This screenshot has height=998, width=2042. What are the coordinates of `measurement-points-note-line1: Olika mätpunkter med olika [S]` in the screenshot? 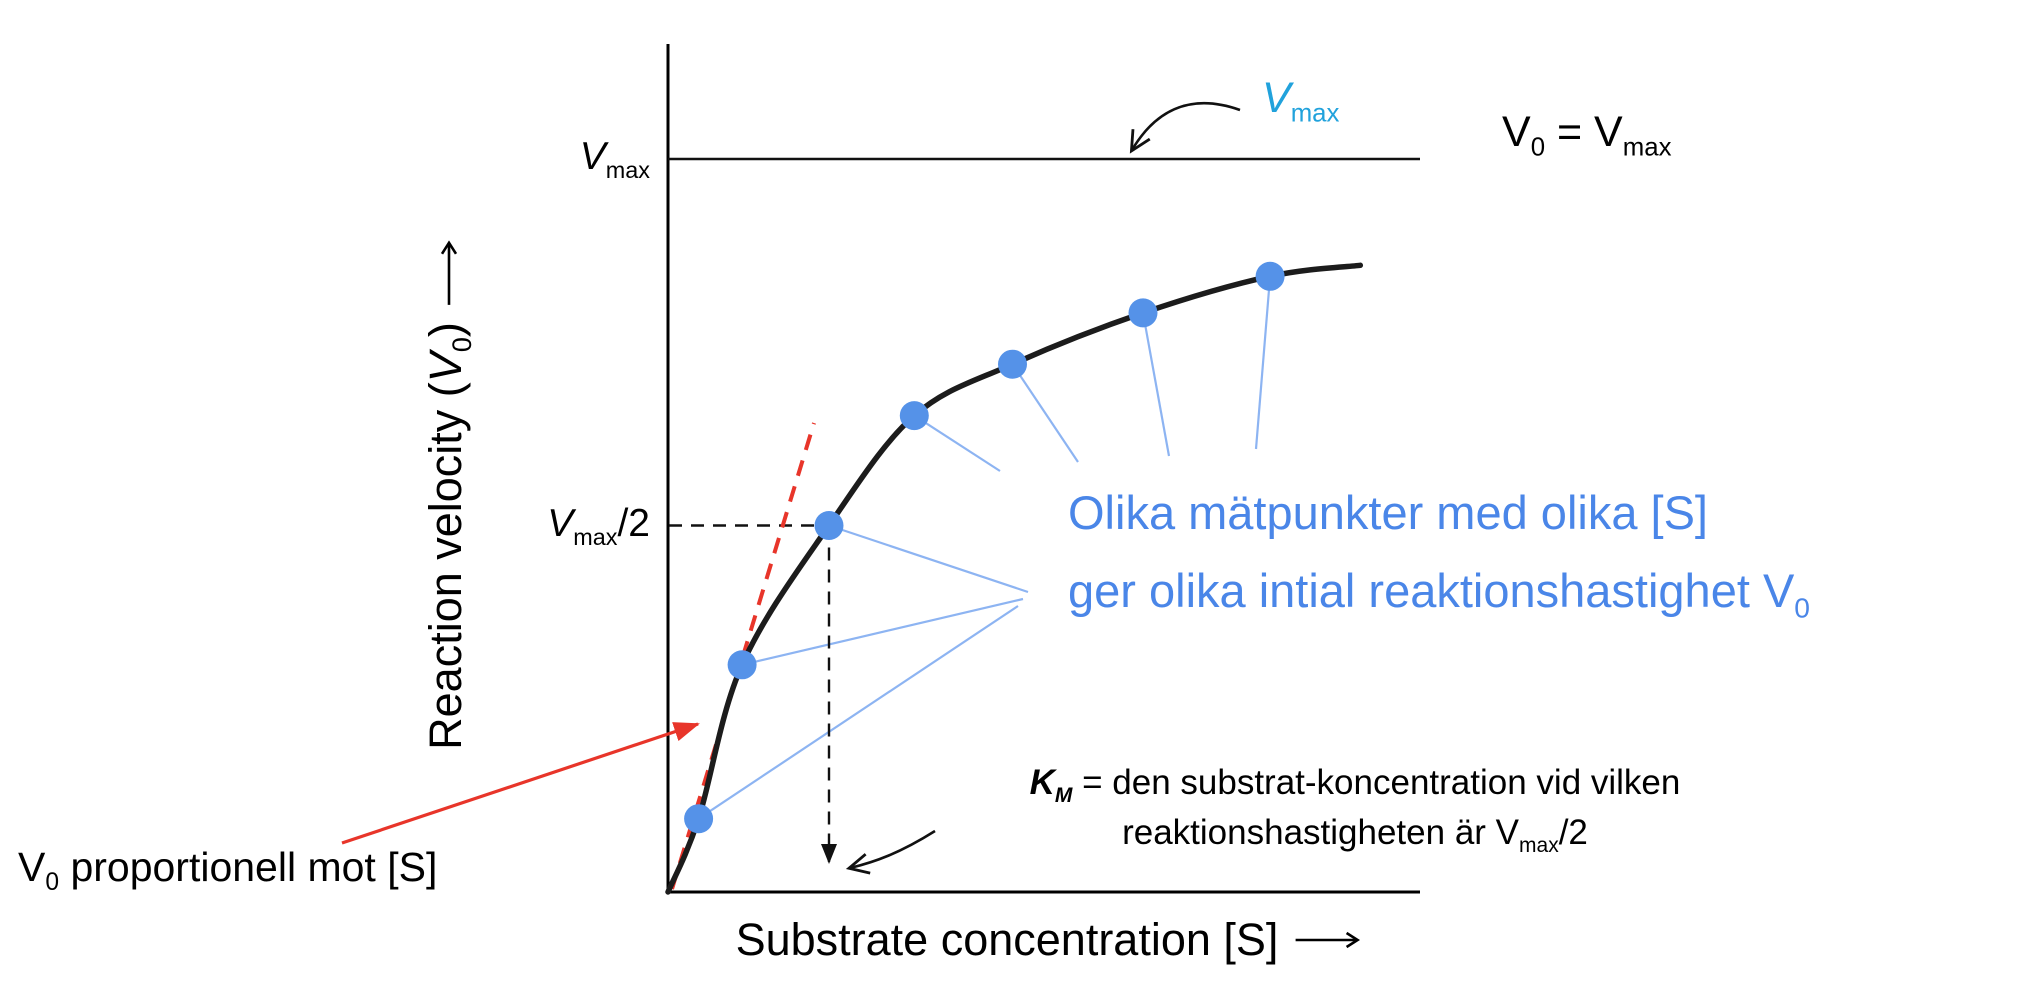 It's located at (1439, 513).